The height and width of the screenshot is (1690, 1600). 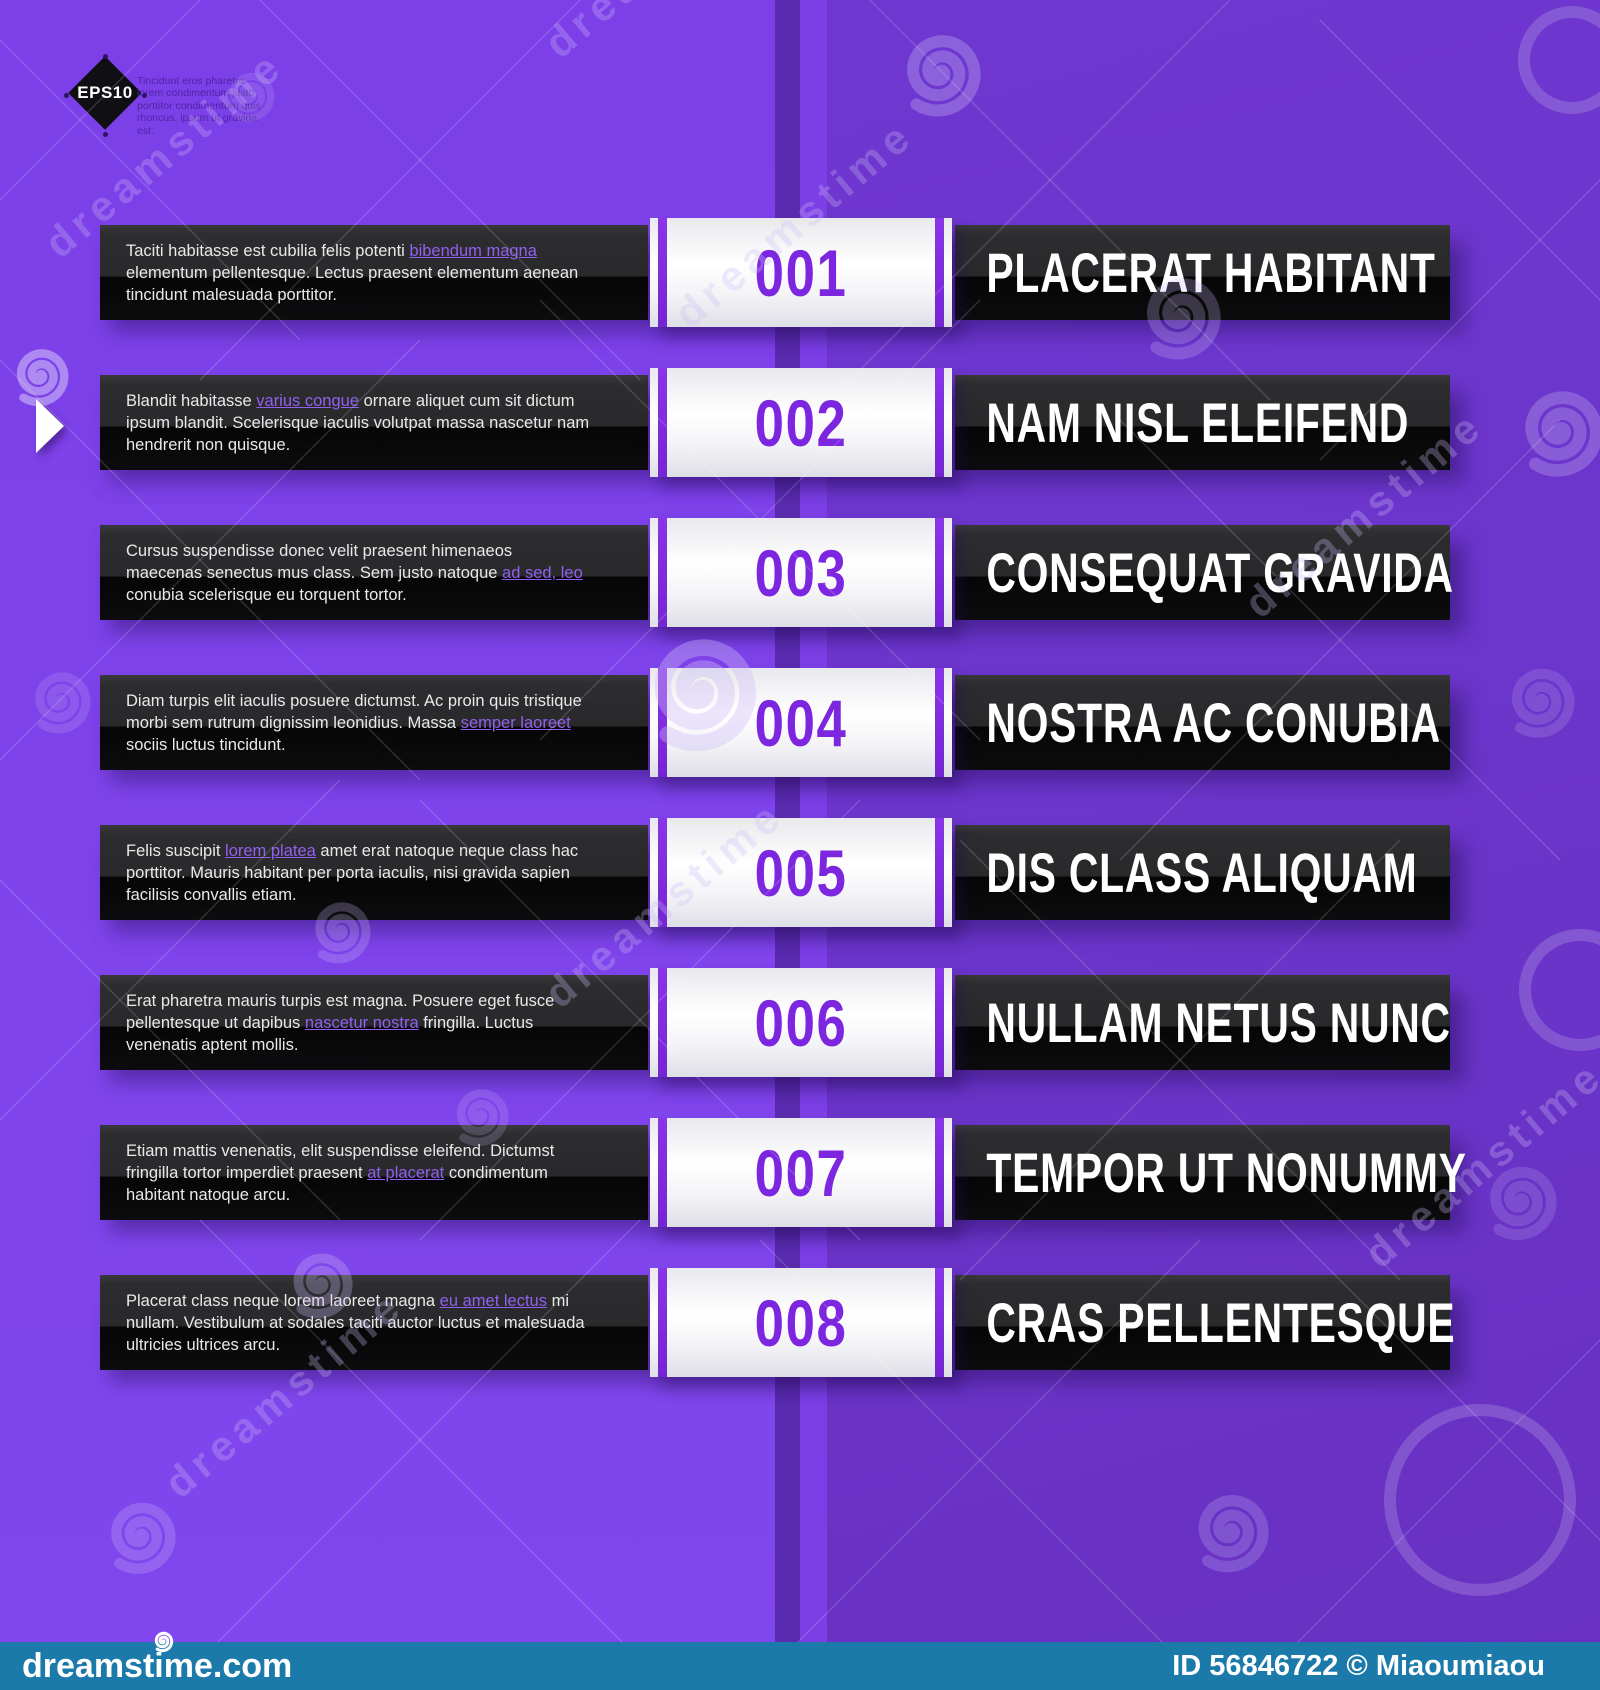 I want to click on number-label: 002, so click(x=801, y=422).